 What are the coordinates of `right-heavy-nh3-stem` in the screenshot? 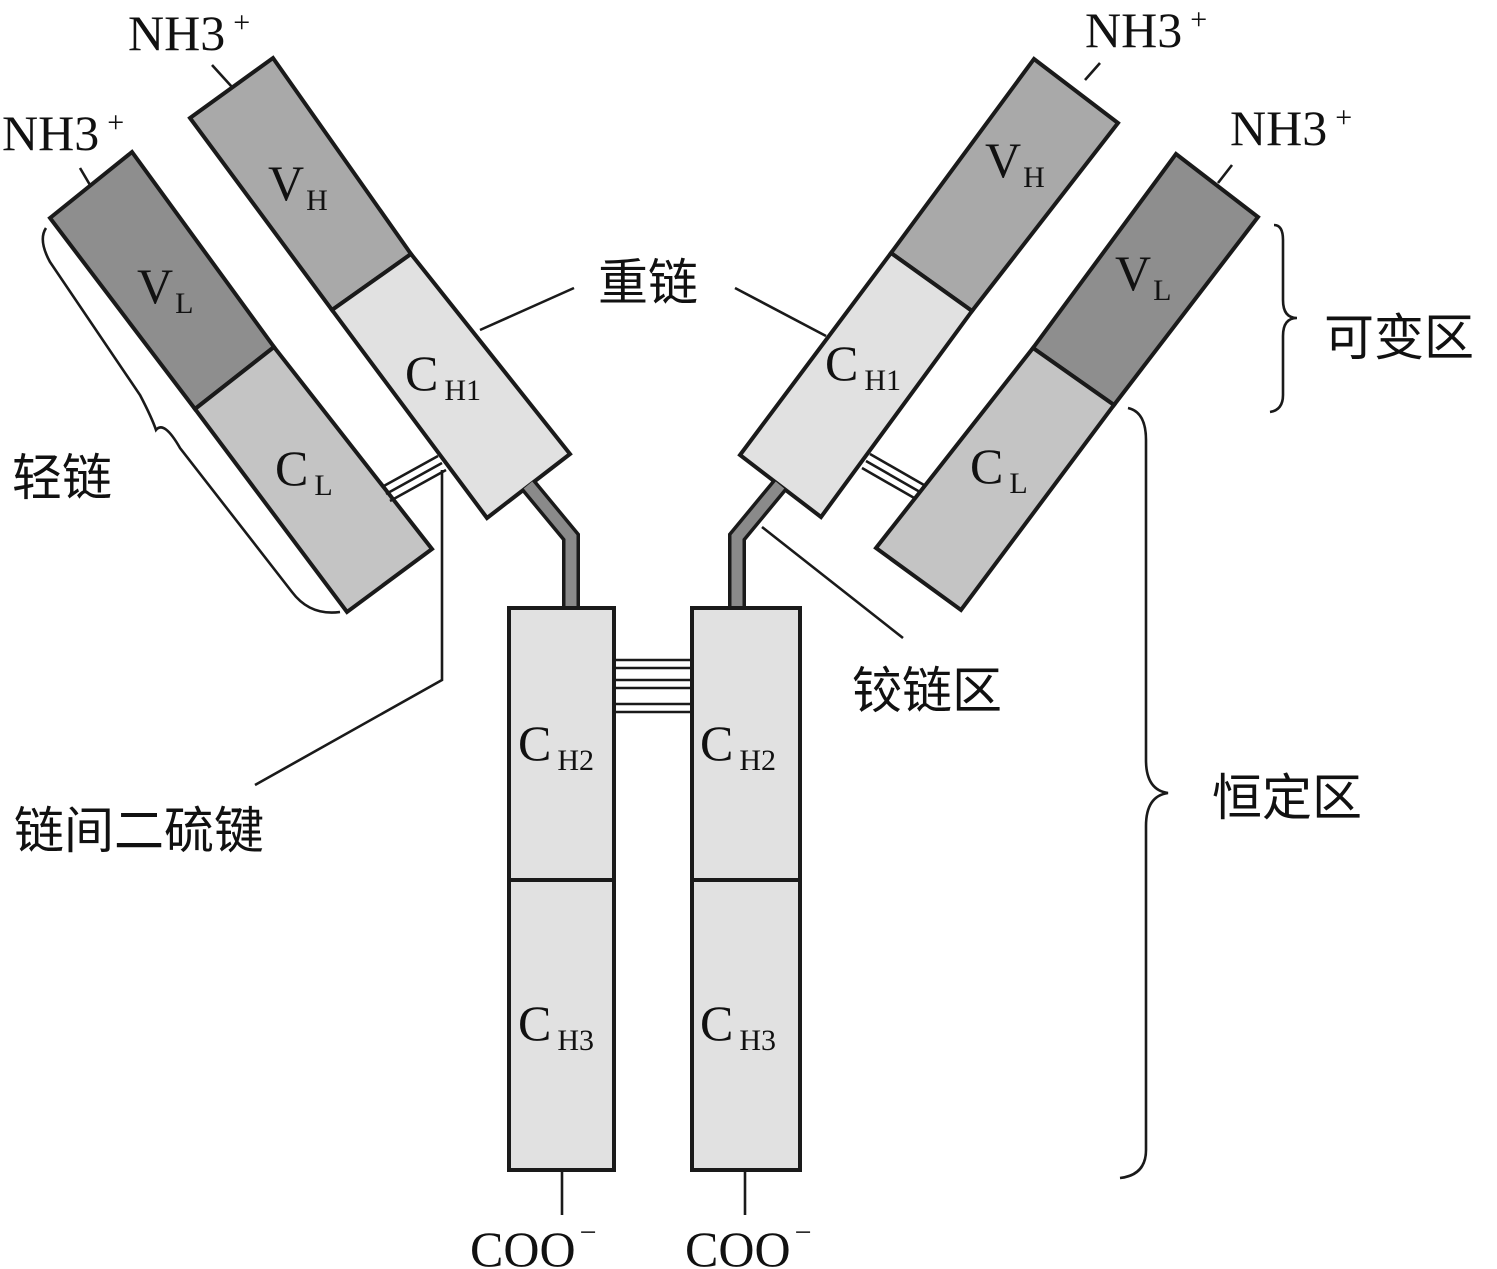 It's located at (1092, 71).